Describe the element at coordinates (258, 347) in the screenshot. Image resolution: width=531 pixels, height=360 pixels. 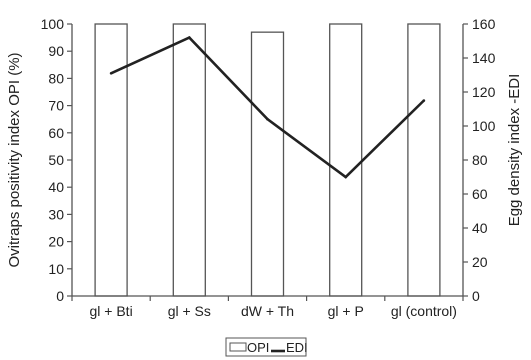
I see `legend-opi-label: OPI` at that location.